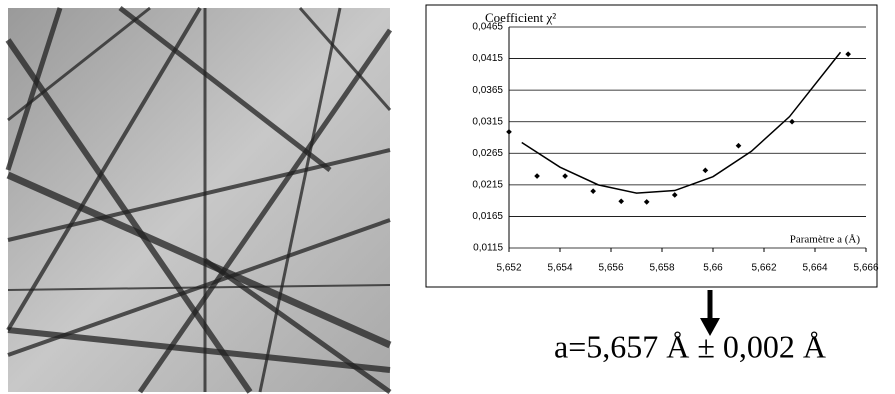  What do you see at coordinates (814, 268) in the screenshot?
I see `x-tick-label: 5,664` at bounding box center [814, 268].